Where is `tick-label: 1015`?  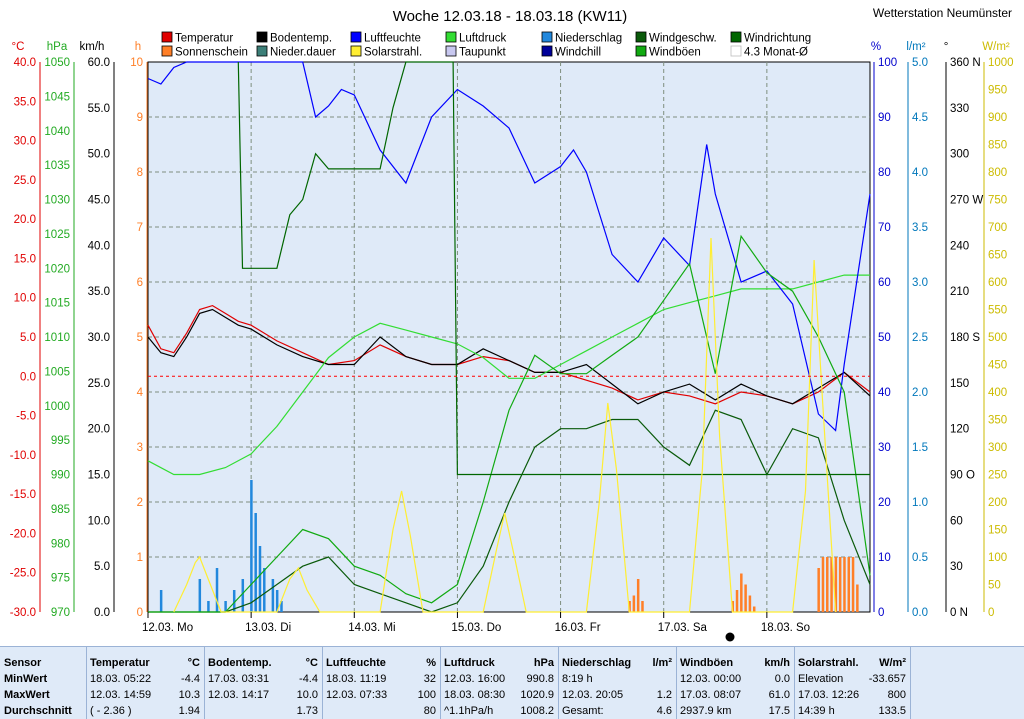
tick-label: 1015 is located at coordinates (57, 304).